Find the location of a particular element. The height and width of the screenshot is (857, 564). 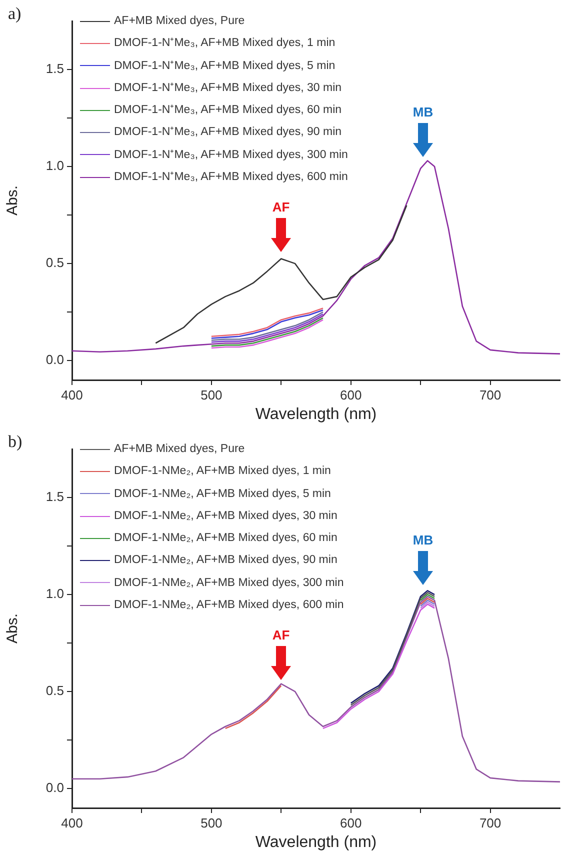

legend-label: DMOF-1-N⁺Me₃, AF+MB Mixed dyes, 1 min is located at coordinates (225, 44).